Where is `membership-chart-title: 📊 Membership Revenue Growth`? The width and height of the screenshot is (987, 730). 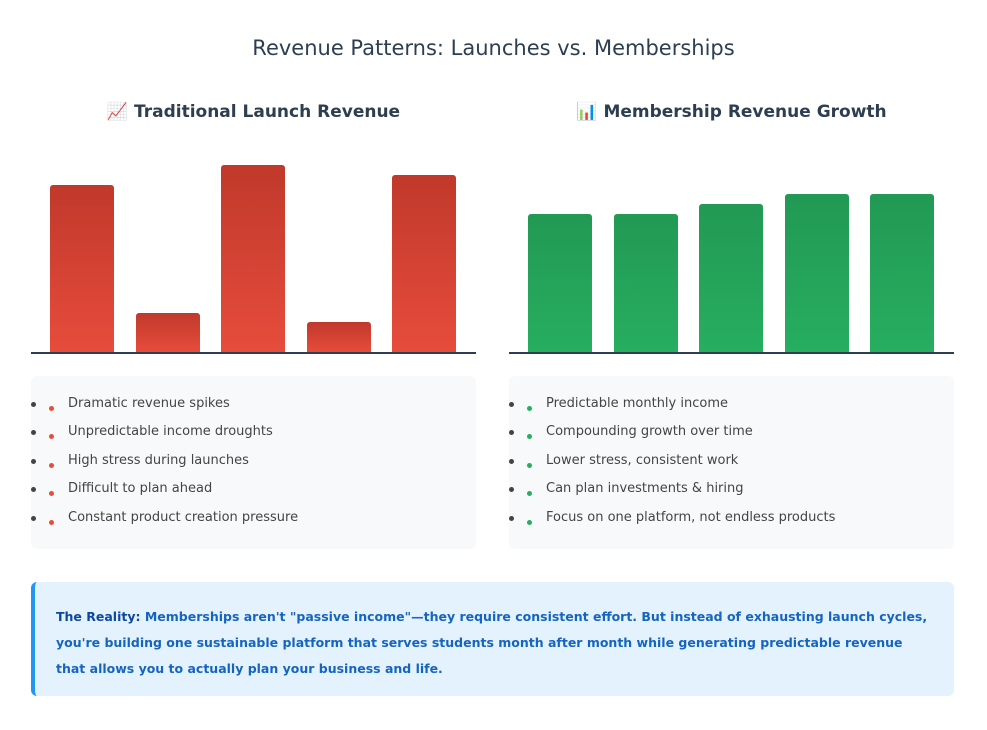 membership-chart-title: 📊 Membership Revenue Growth is located at coordinates (731, 112).